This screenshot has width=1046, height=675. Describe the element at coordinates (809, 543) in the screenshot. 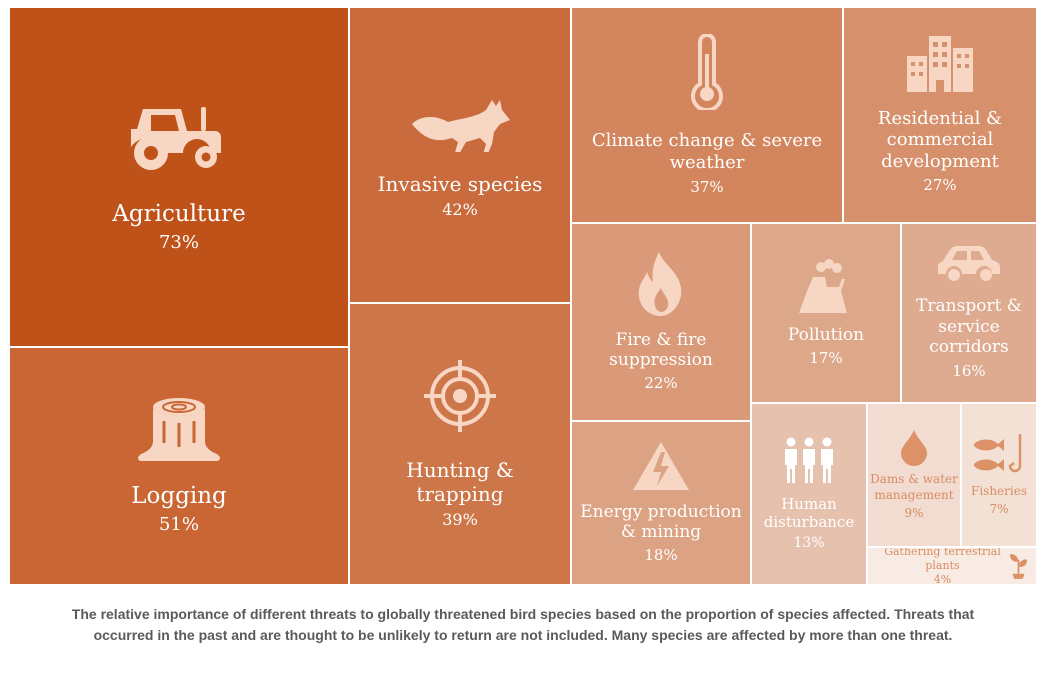

I see `tile-value: 13%` at that location.